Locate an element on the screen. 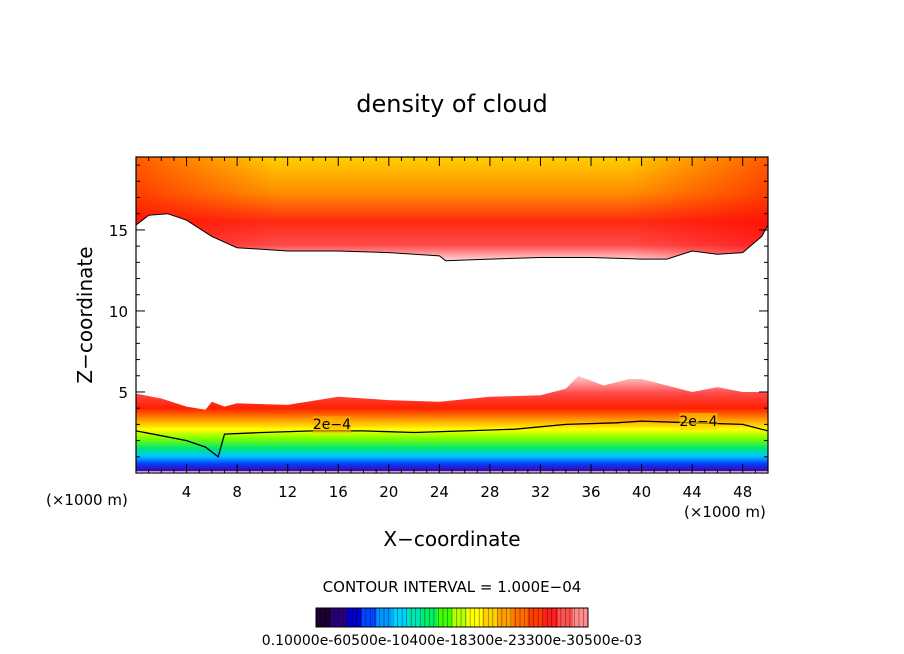 The image size is (904, 654). x-unit-right: (×1000 m) is located at coordinates (725, 512).